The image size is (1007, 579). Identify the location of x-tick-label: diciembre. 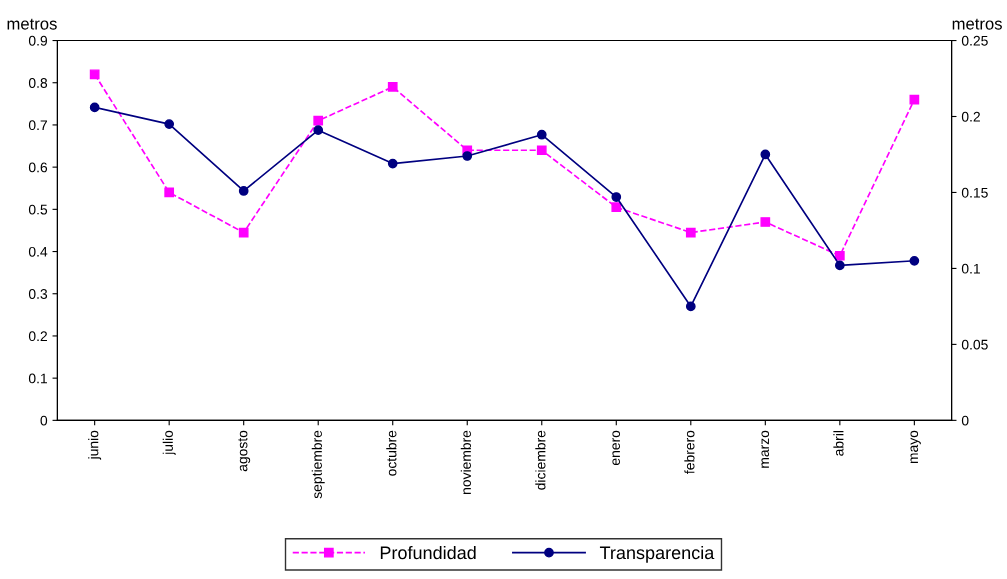
(540, 460).